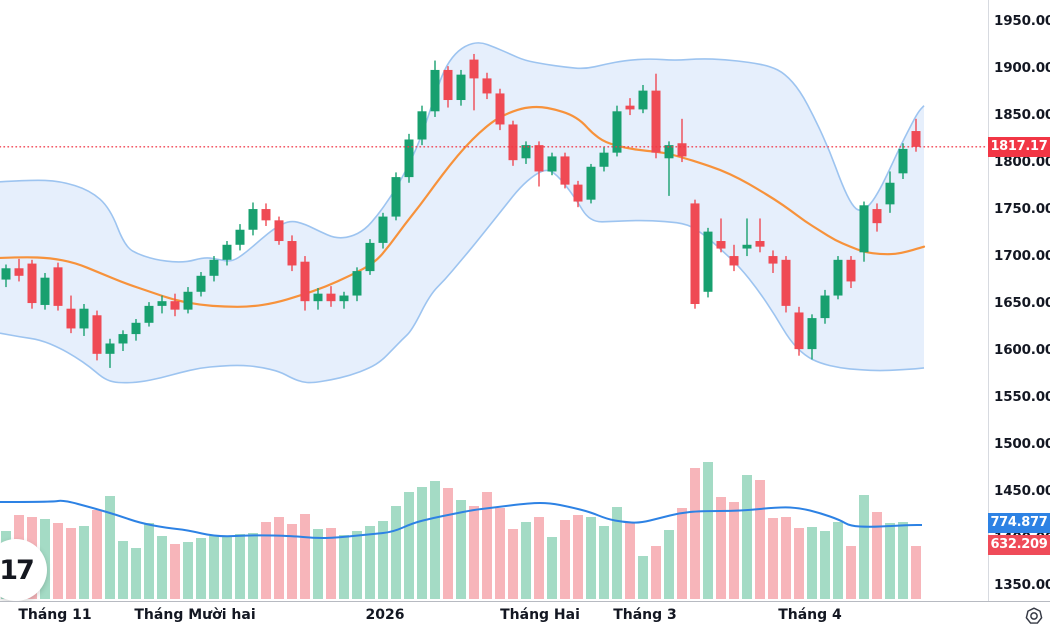 Image resolution: width=1050 pixels, height=630 pixels. Describe the element at coordinates (540, 615) in the screenshot. I see `time-axis-label: Tháng Hai` at that location.